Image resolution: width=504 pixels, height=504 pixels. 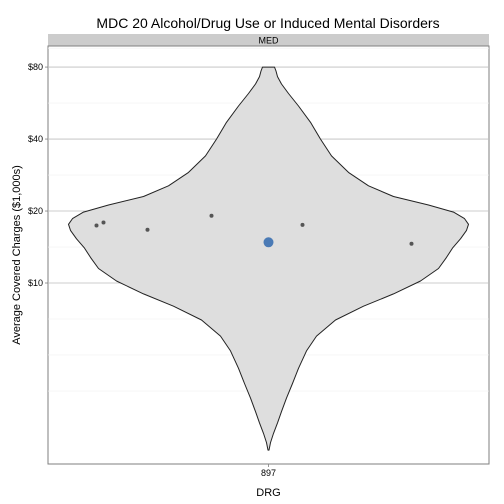 I want to click on points-layer, so click(x=254, y=230).